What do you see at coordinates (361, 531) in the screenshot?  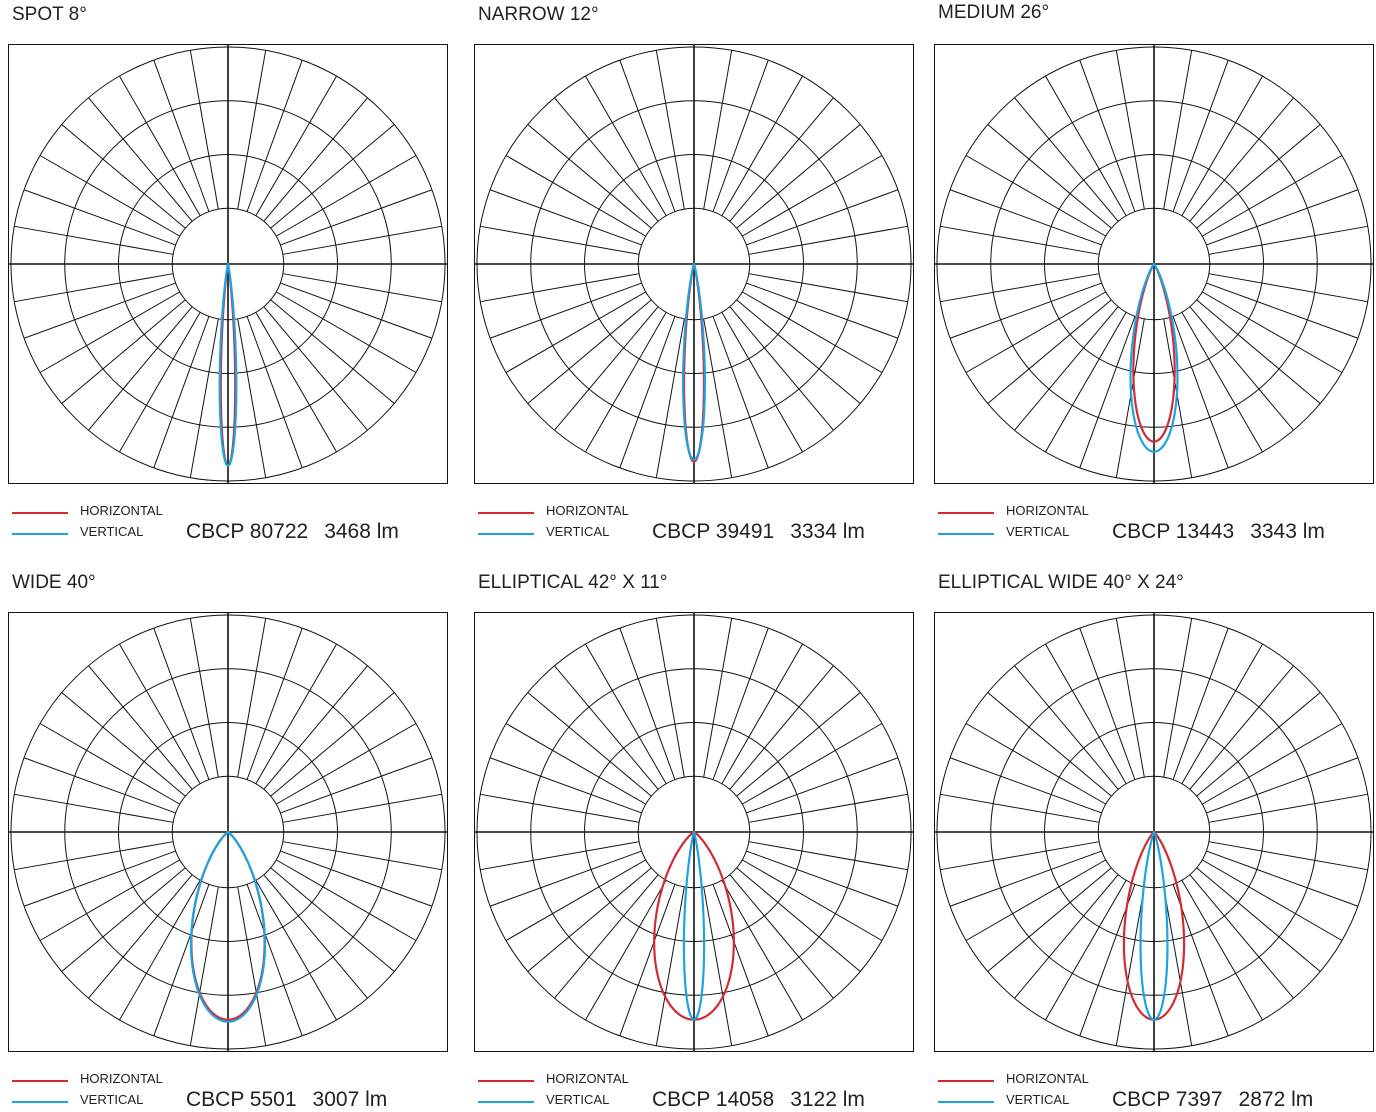 I see `lumens-value: 3468 lm` at bounding box center [361, 531].